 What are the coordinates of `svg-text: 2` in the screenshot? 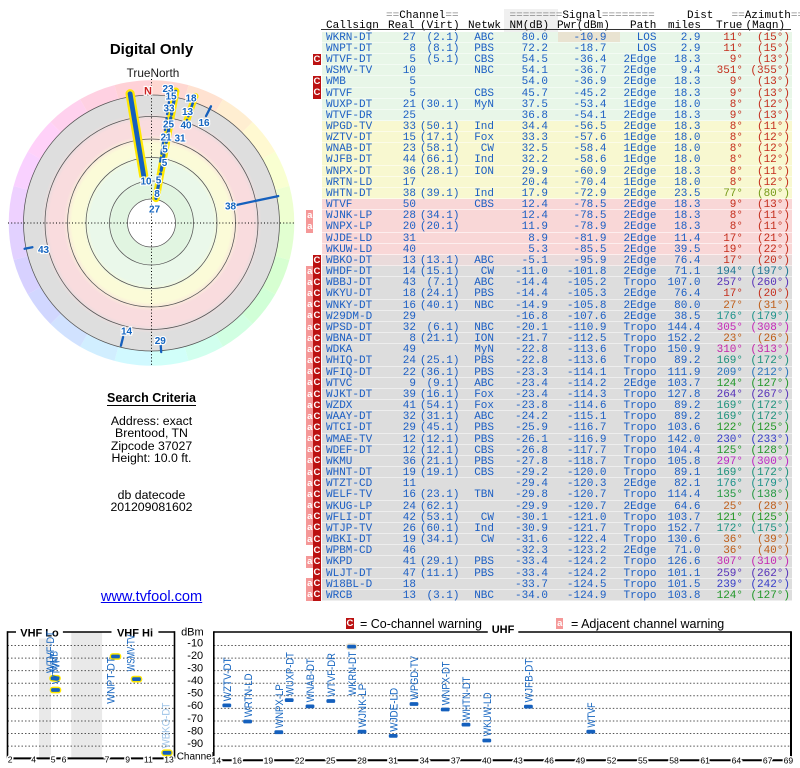 It's located at (10, 759).